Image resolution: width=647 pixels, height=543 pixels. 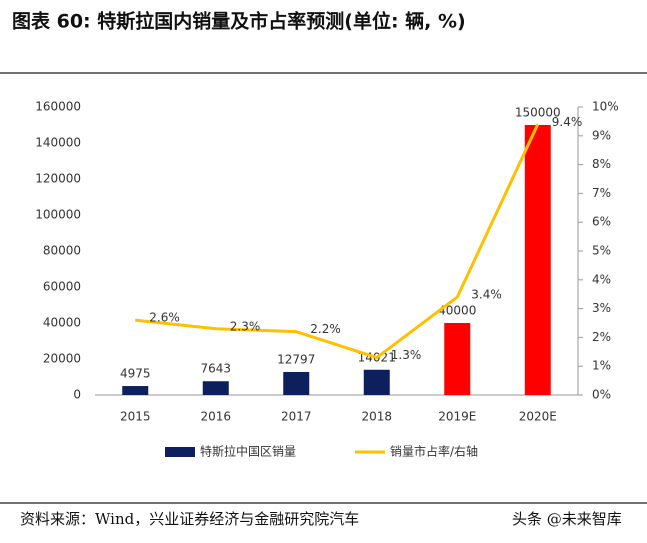 What do you see at coordinates (325, 329) in the screenshot?
I see `line-value-label: 2.2%` at bounding box center [325, 329].